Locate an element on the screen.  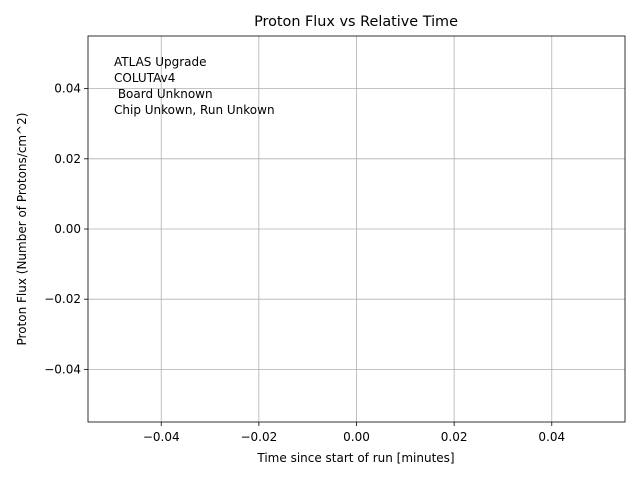
annotation: ATLAS Upgrade is located at coordinates (160, 62).